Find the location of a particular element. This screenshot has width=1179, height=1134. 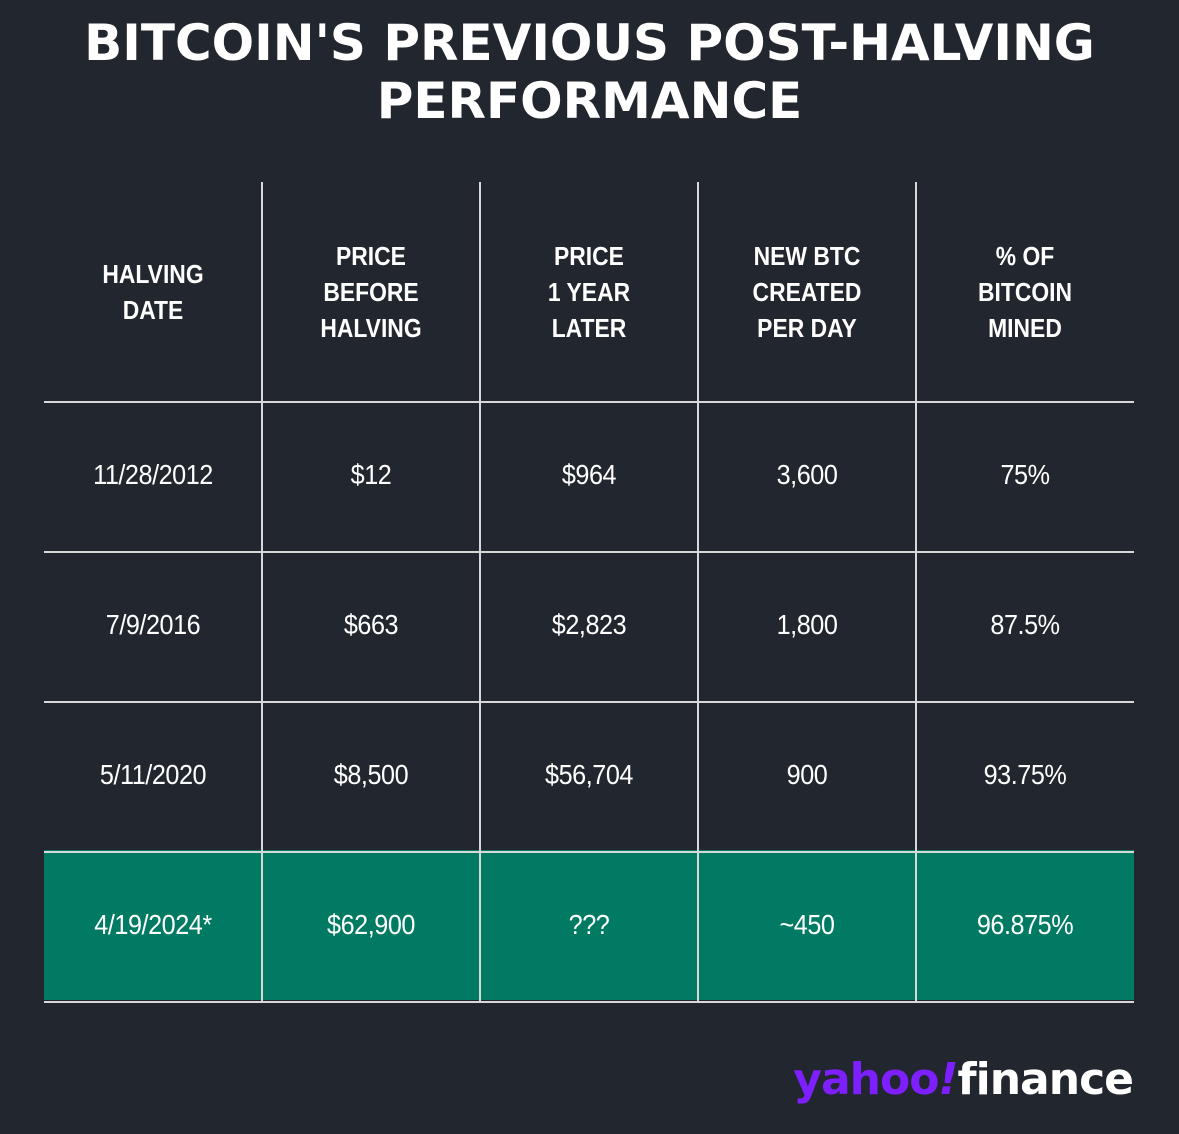

table-cell-r4-c2: $62,900 is located at coordinates (371, 924).